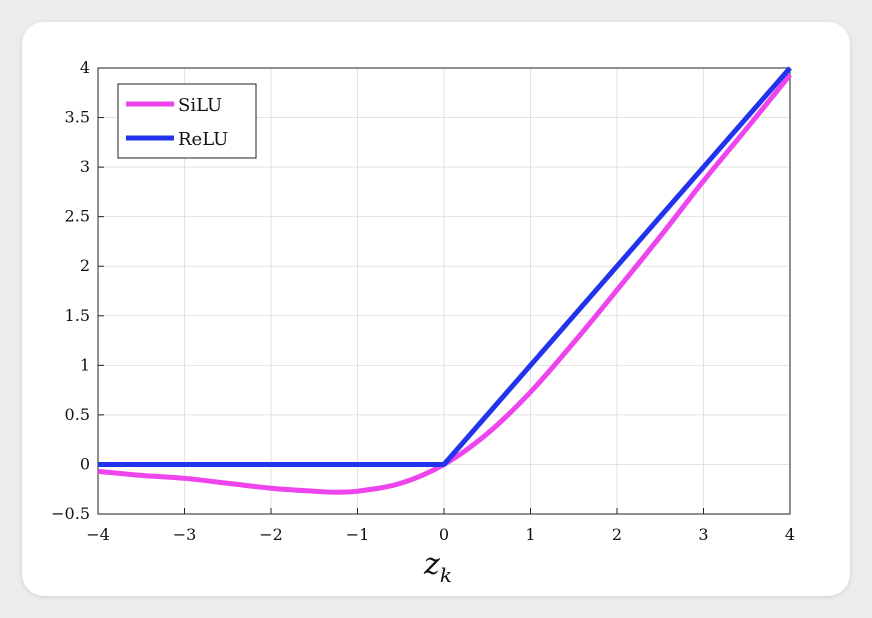 The height and width of the screenshot is (618, 872). I want to click on x-tick-label: 0, so click(444, 534).